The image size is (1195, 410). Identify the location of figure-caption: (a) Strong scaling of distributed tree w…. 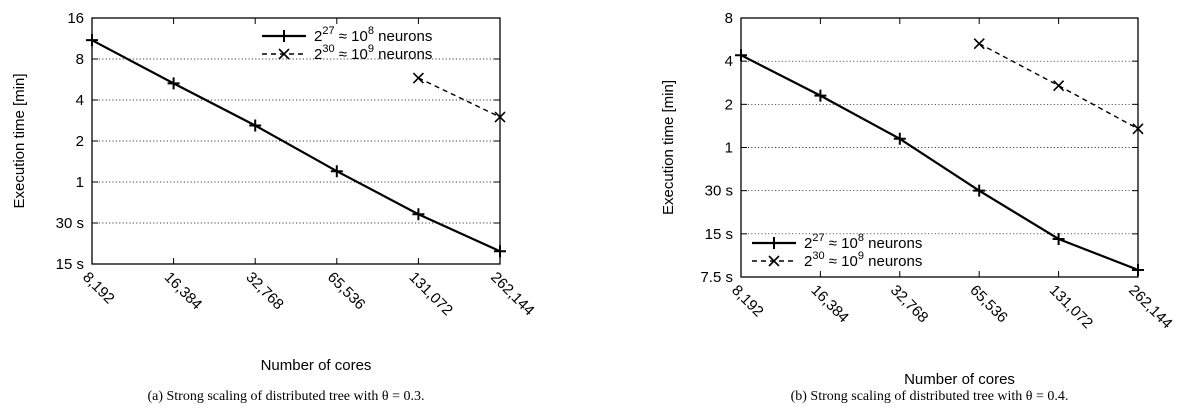
(285, 396).